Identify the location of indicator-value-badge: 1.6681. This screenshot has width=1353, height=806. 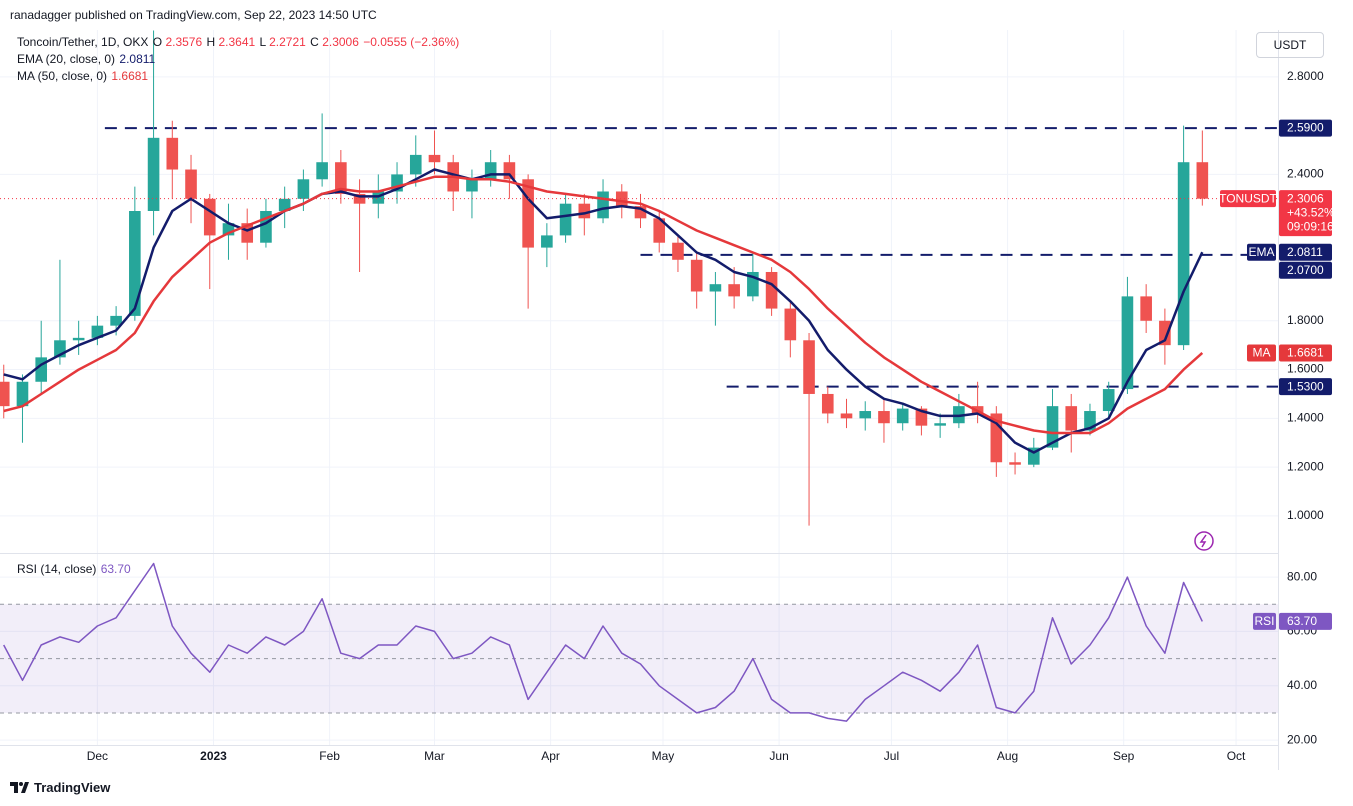
(1305, 353).